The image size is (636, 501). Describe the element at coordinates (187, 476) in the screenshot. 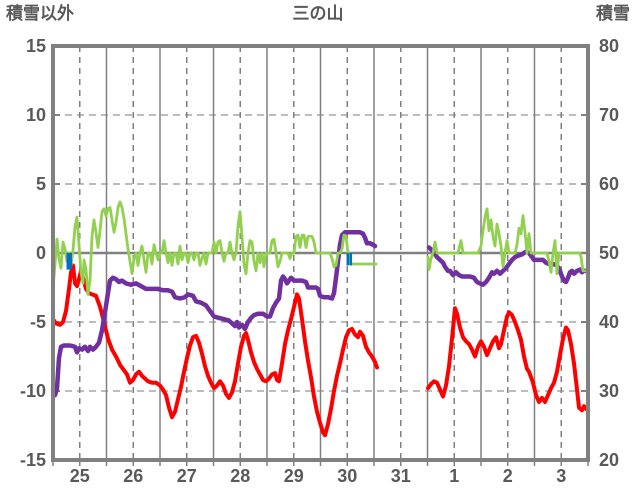

I see `x-axis-tick-label: 27` at that location.